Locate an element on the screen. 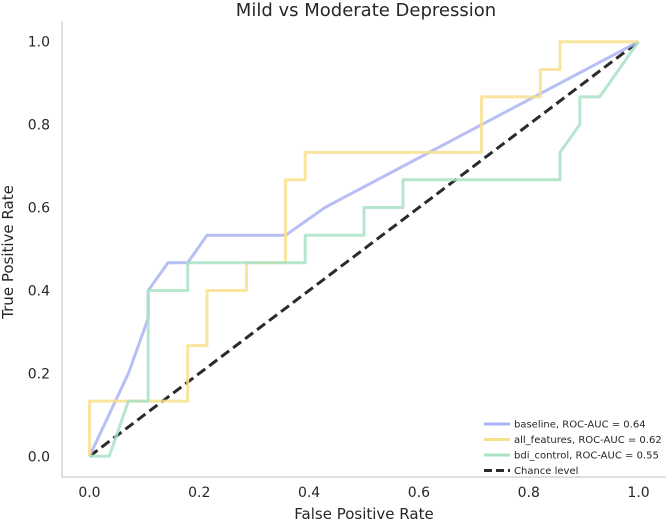  y-tick-label: 0.2 is located at coordinates (39, 374).